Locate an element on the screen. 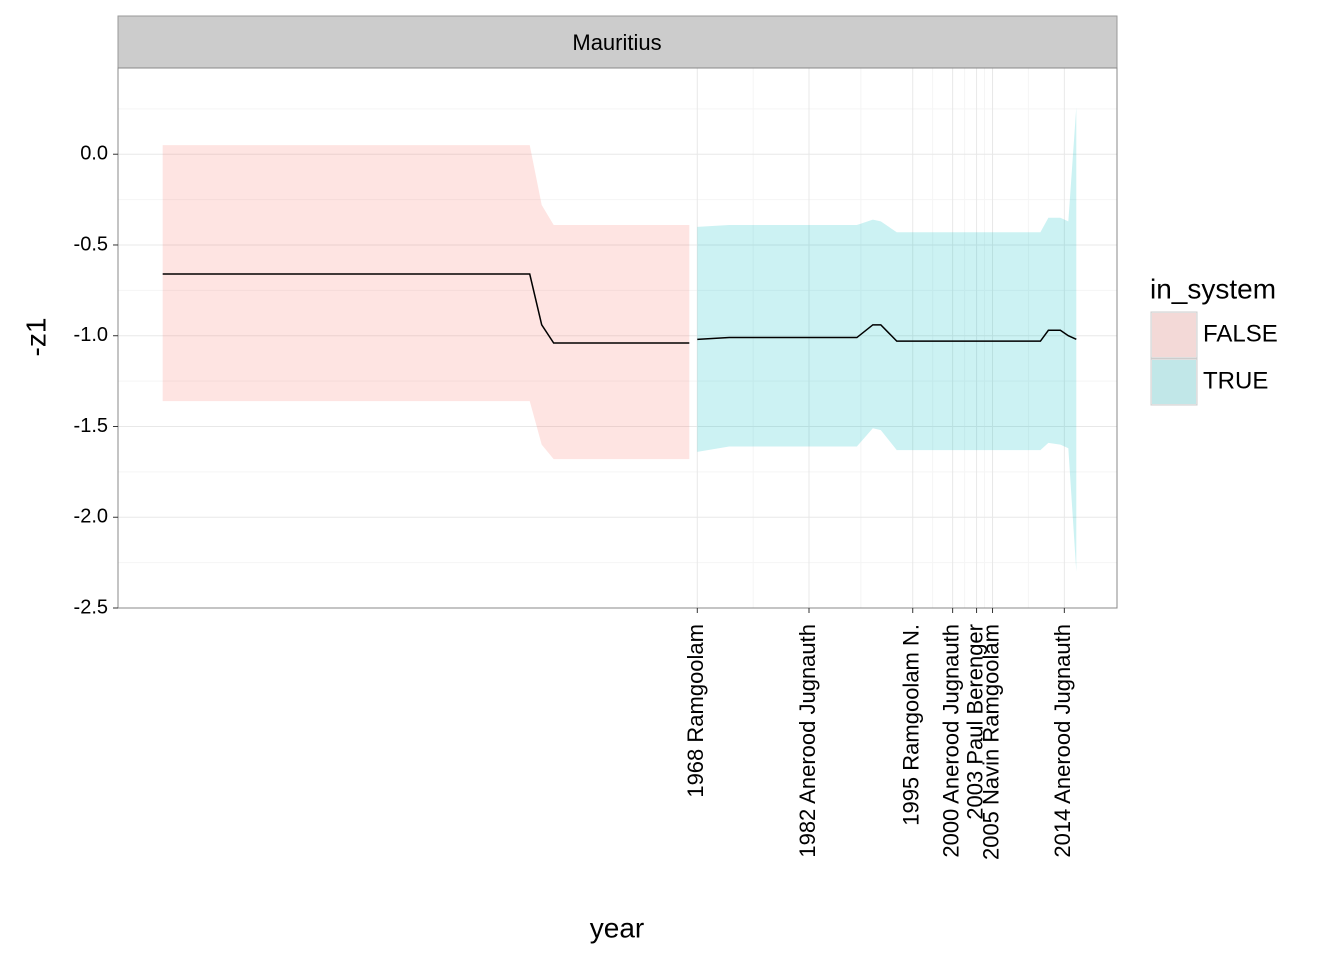  strip-label: Mauritius is located at coordinates (616, 42).